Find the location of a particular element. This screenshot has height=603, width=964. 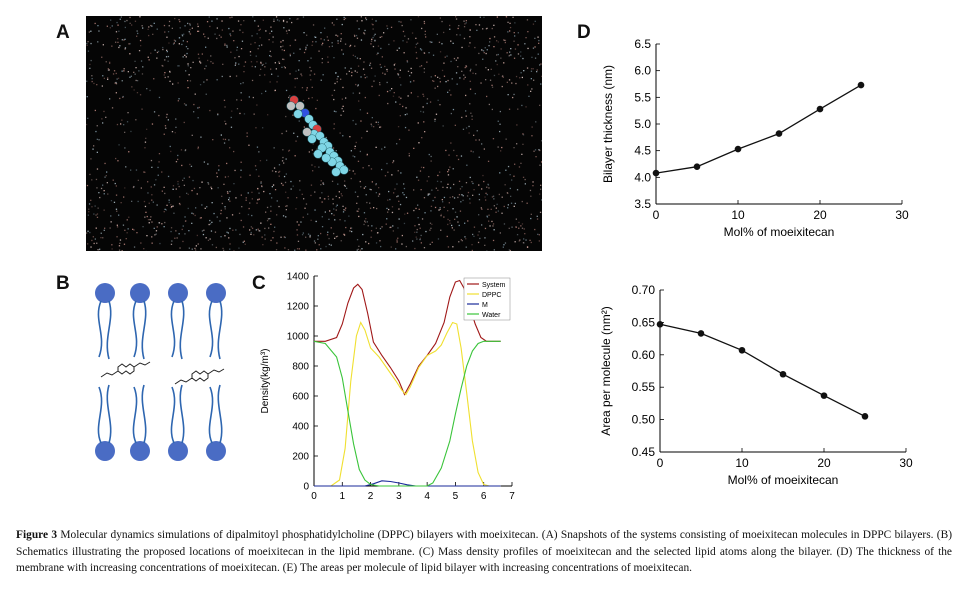

y-tick-label: 400 is located at coordinates (300, 426).